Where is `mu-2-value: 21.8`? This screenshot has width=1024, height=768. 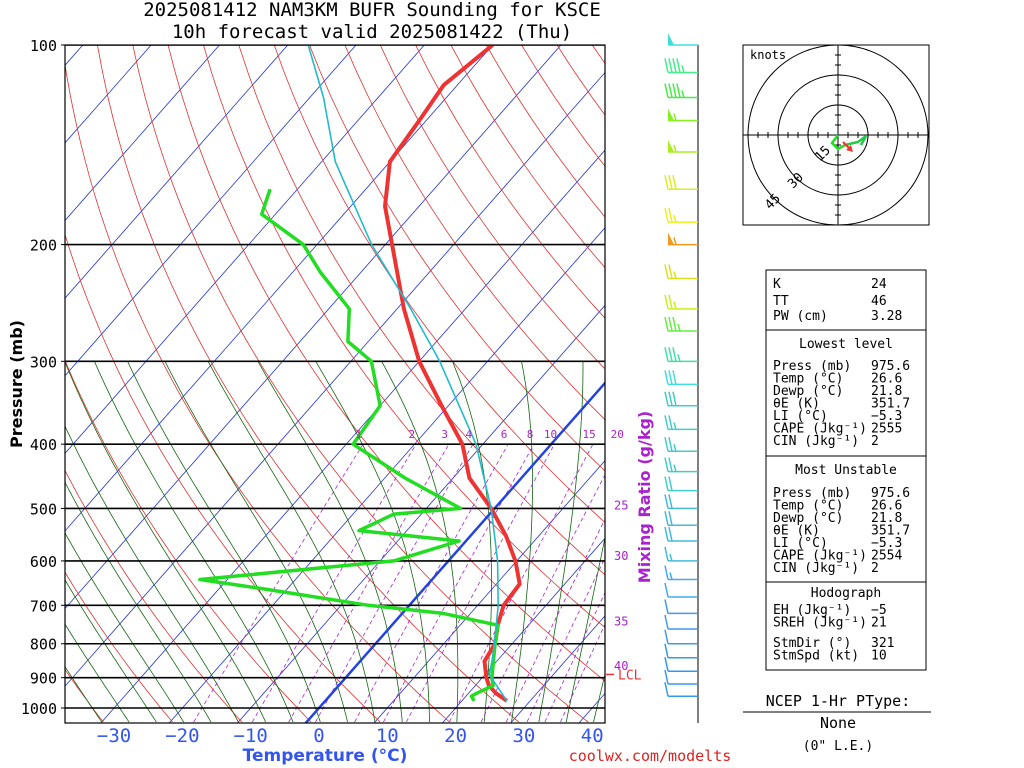 mu-2-value: 21.8 is located at coordinates (886, 518).